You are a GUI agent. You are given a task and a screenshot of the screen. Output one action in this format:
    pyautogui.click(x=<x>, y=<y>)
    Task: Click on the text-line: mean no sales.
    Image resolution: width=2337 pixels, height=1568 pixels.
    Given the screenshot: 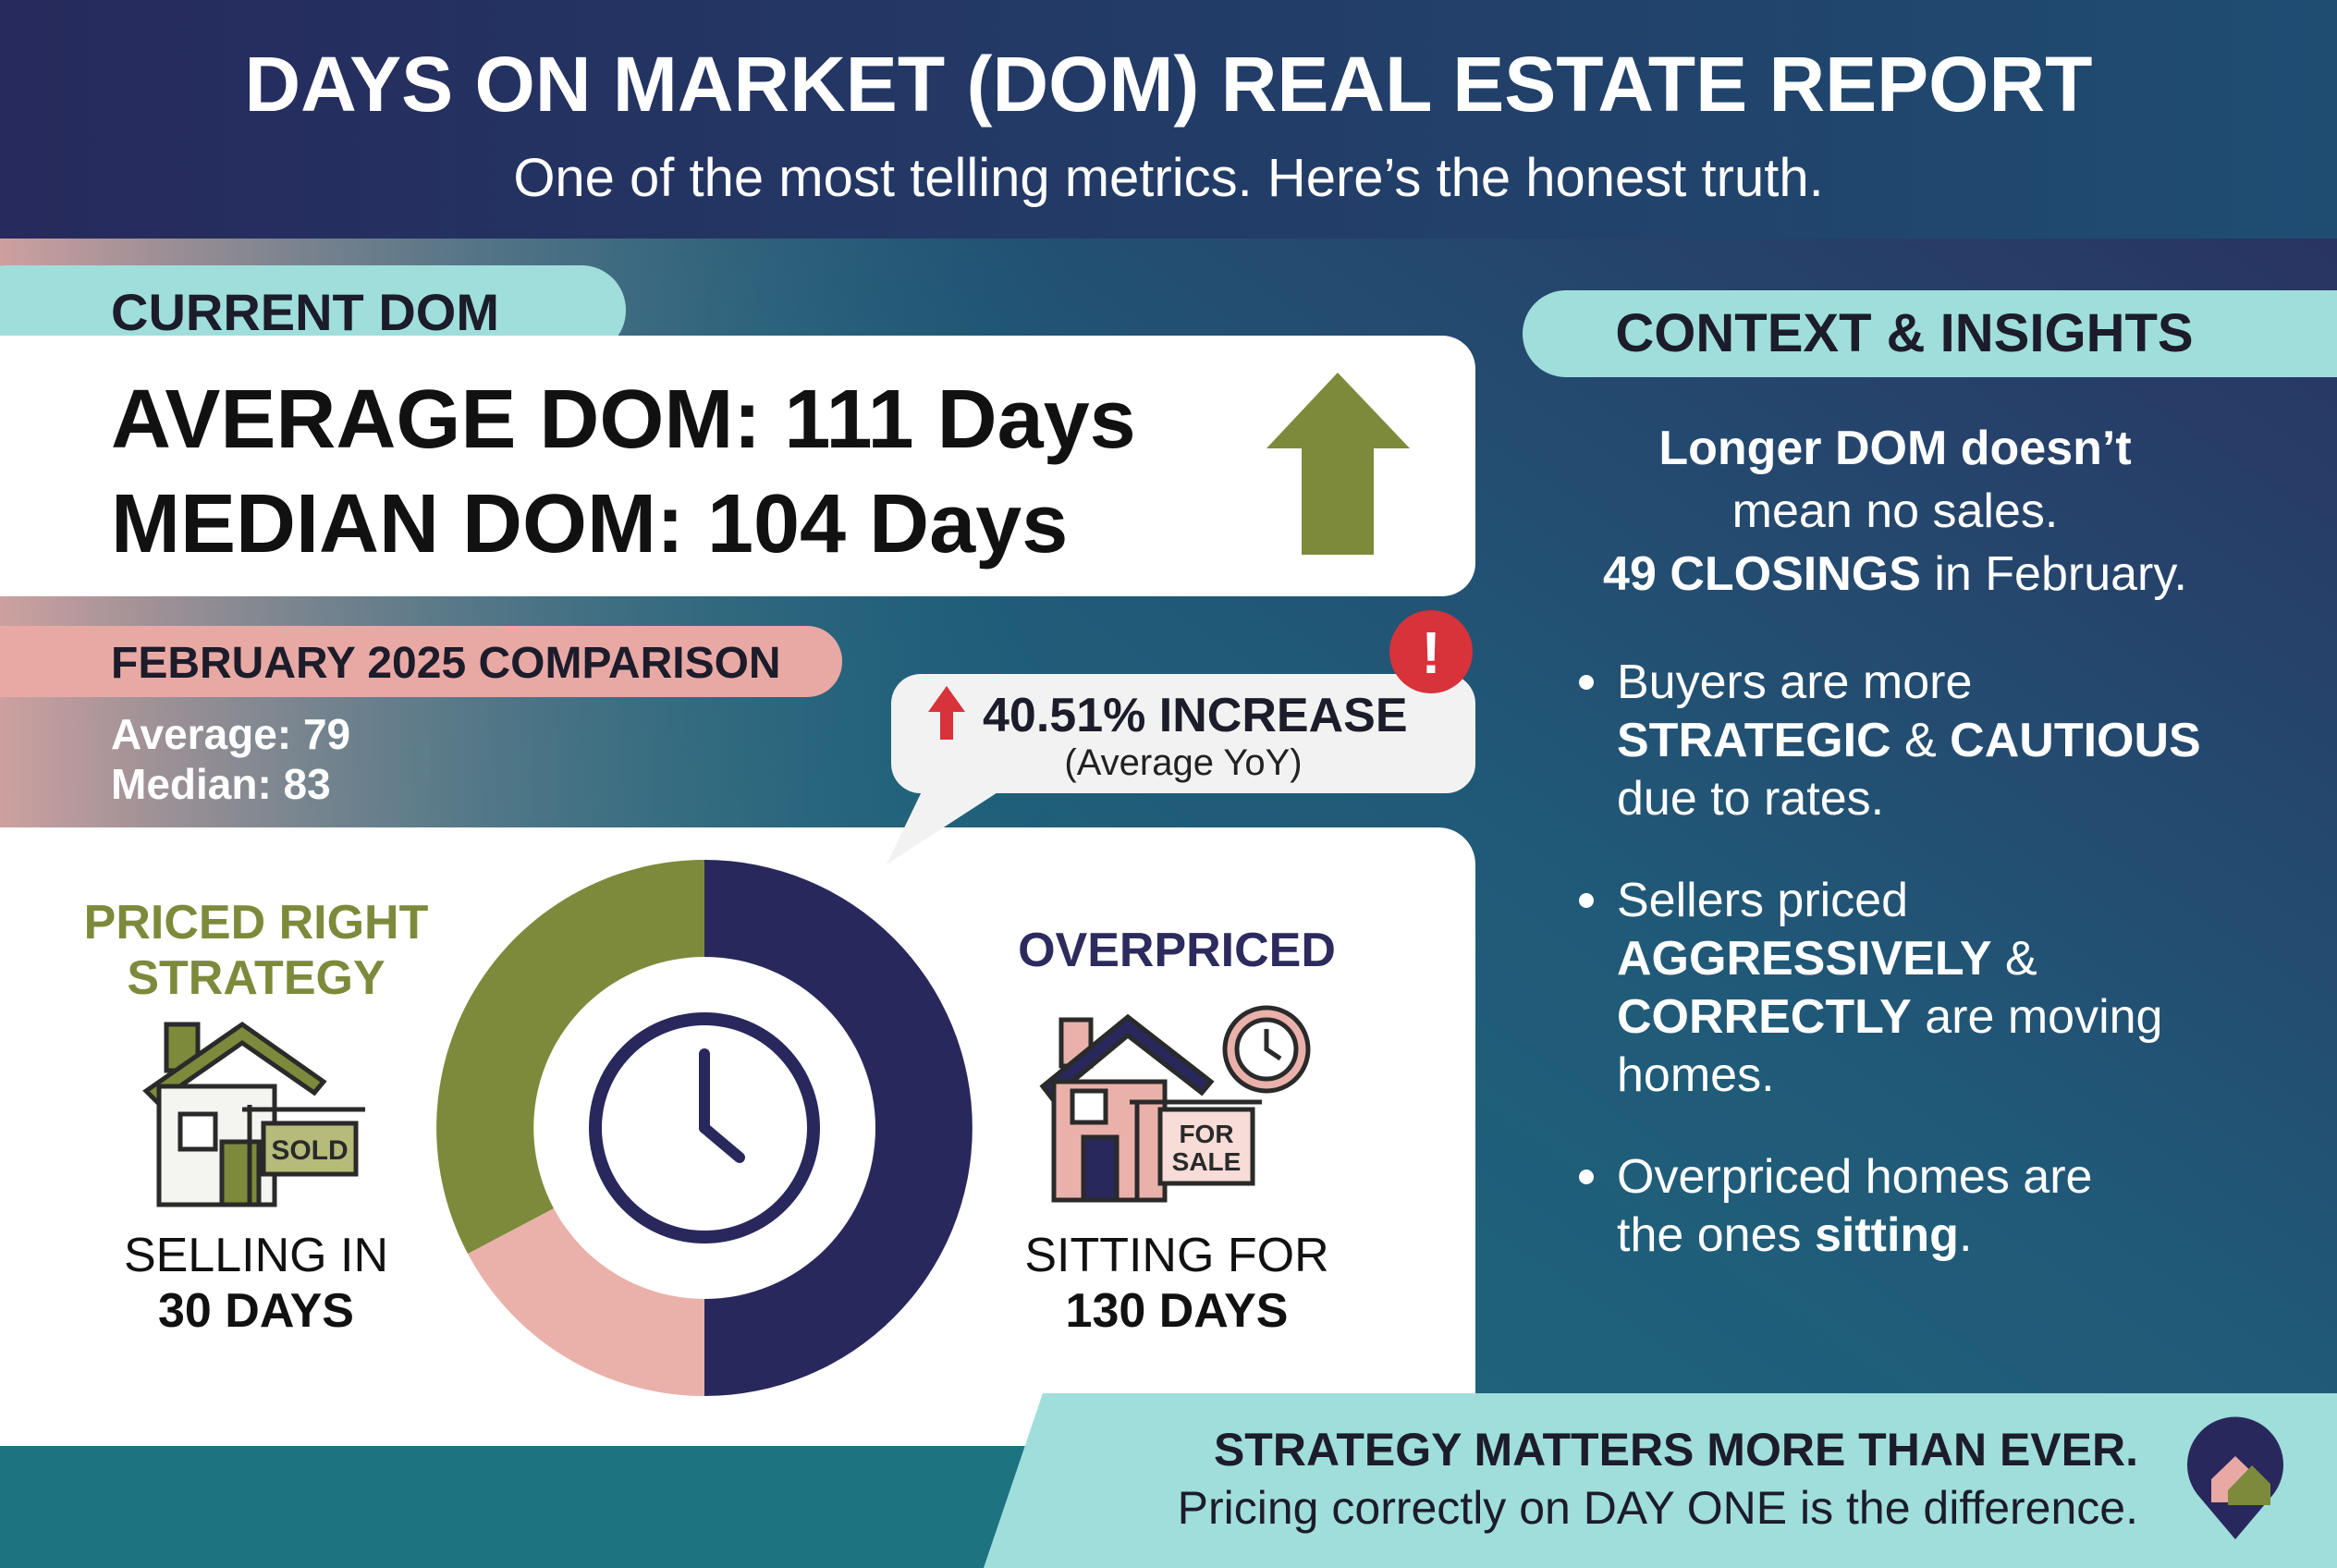 What is the action you would take?
    pyautogui.click(x=1895, y=511)
    